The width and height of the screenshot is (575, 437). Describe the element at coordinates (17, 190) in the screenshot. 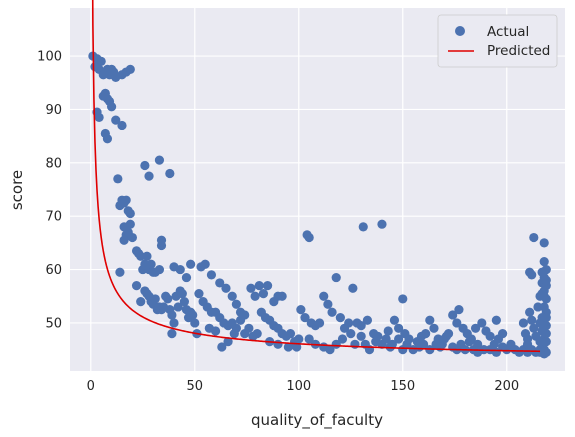

I see `y-axis-label: score` at that location.